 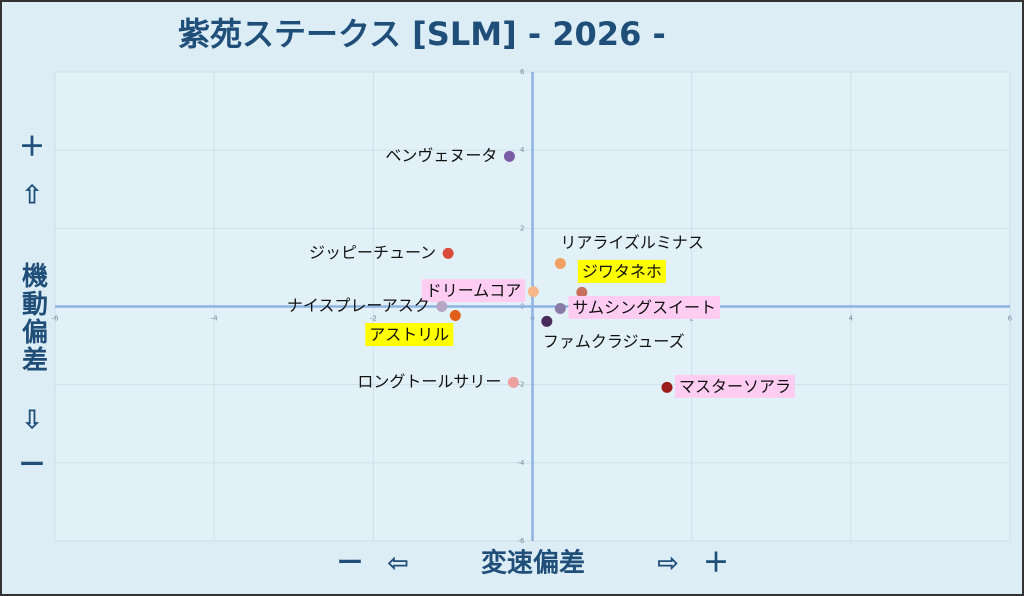 What do you see at coordinates (521, 385) in the screenshot?
I see `y-tick-label: -2` at bounding box center [521, 385].